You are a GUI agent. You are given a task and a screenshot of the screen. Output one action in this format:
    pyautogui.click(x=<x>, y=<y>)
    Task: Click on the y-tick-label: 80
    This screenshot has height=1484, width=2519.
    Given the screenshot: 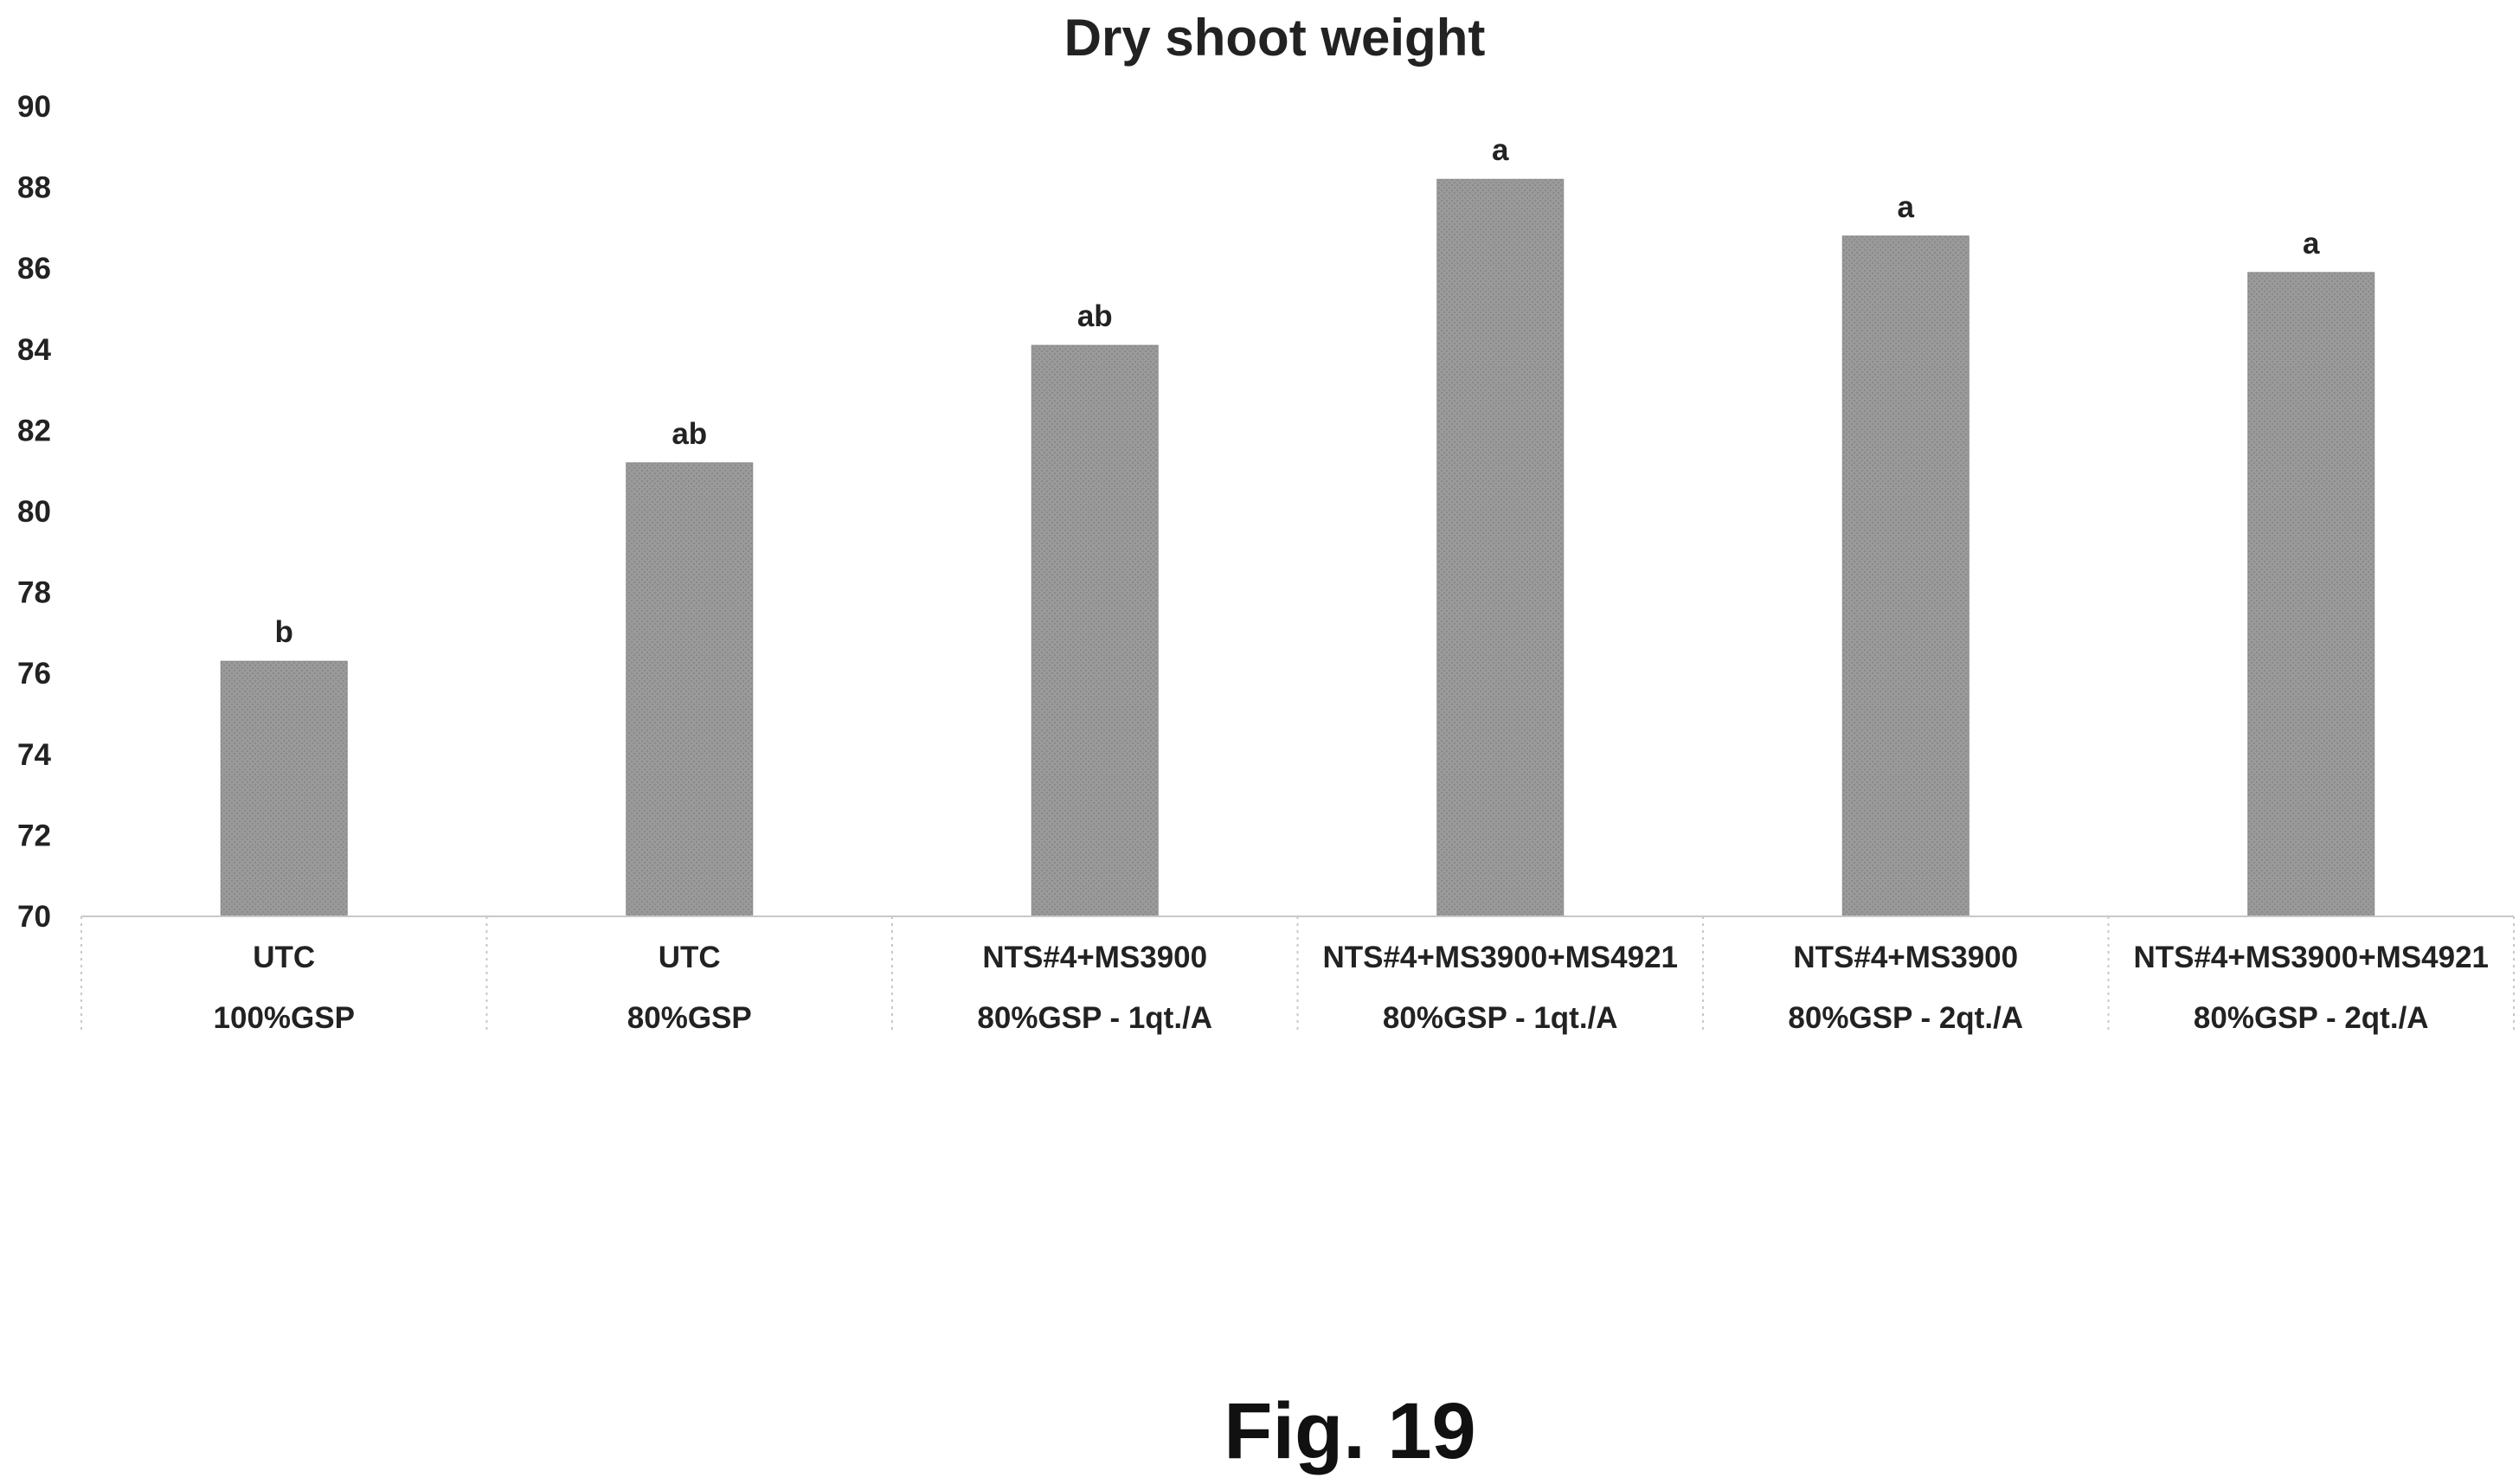 What is the action you would take?
    pyautogui.click(x=34, y=512)
    